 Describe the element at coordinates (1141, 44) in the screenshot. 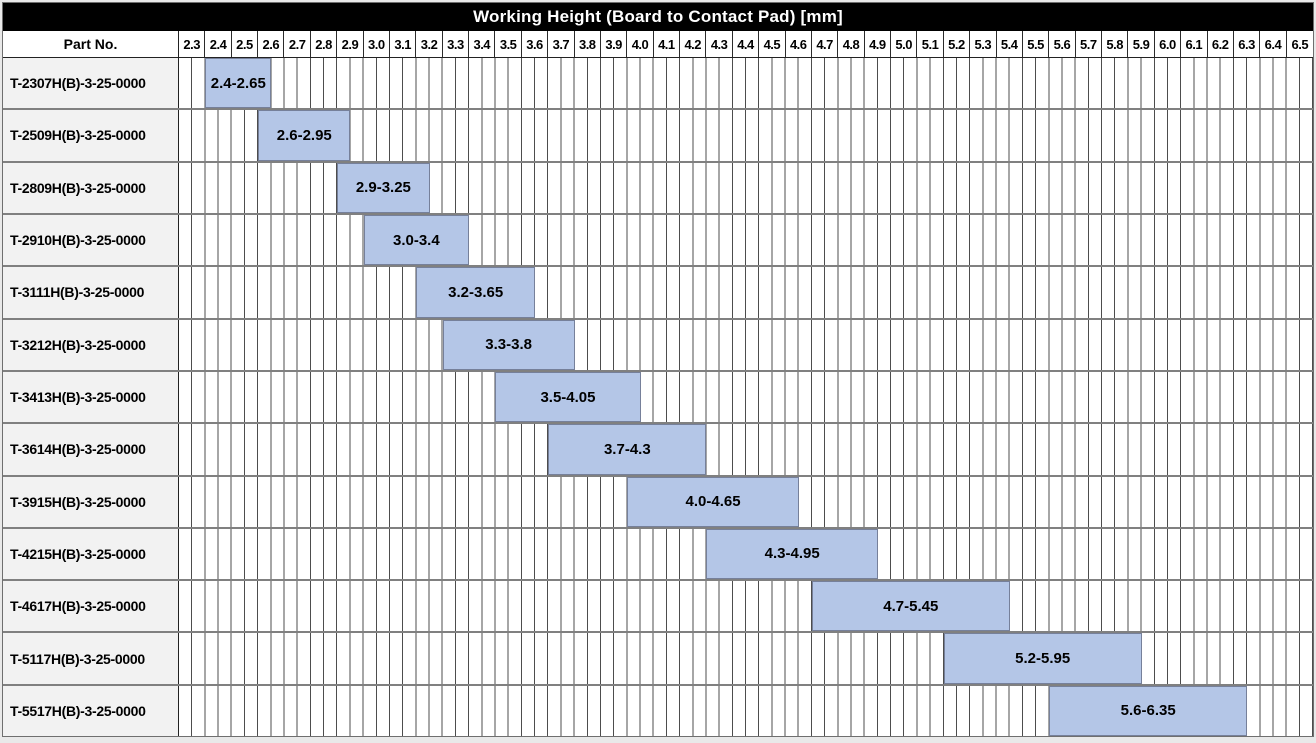

I see `axis-tick: 5.9` at that location.